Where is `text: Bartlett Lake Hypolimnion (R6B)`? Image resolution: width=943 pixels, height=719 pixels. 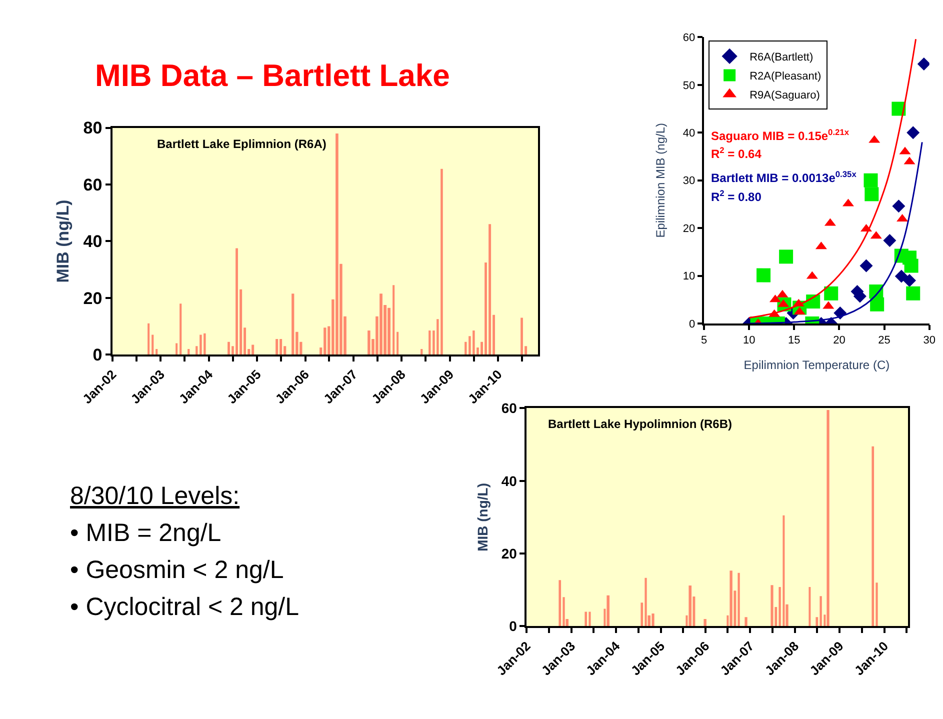
text: Bartlett Lake Hypolimnion (R6B) is located at coordinates (640, 424).